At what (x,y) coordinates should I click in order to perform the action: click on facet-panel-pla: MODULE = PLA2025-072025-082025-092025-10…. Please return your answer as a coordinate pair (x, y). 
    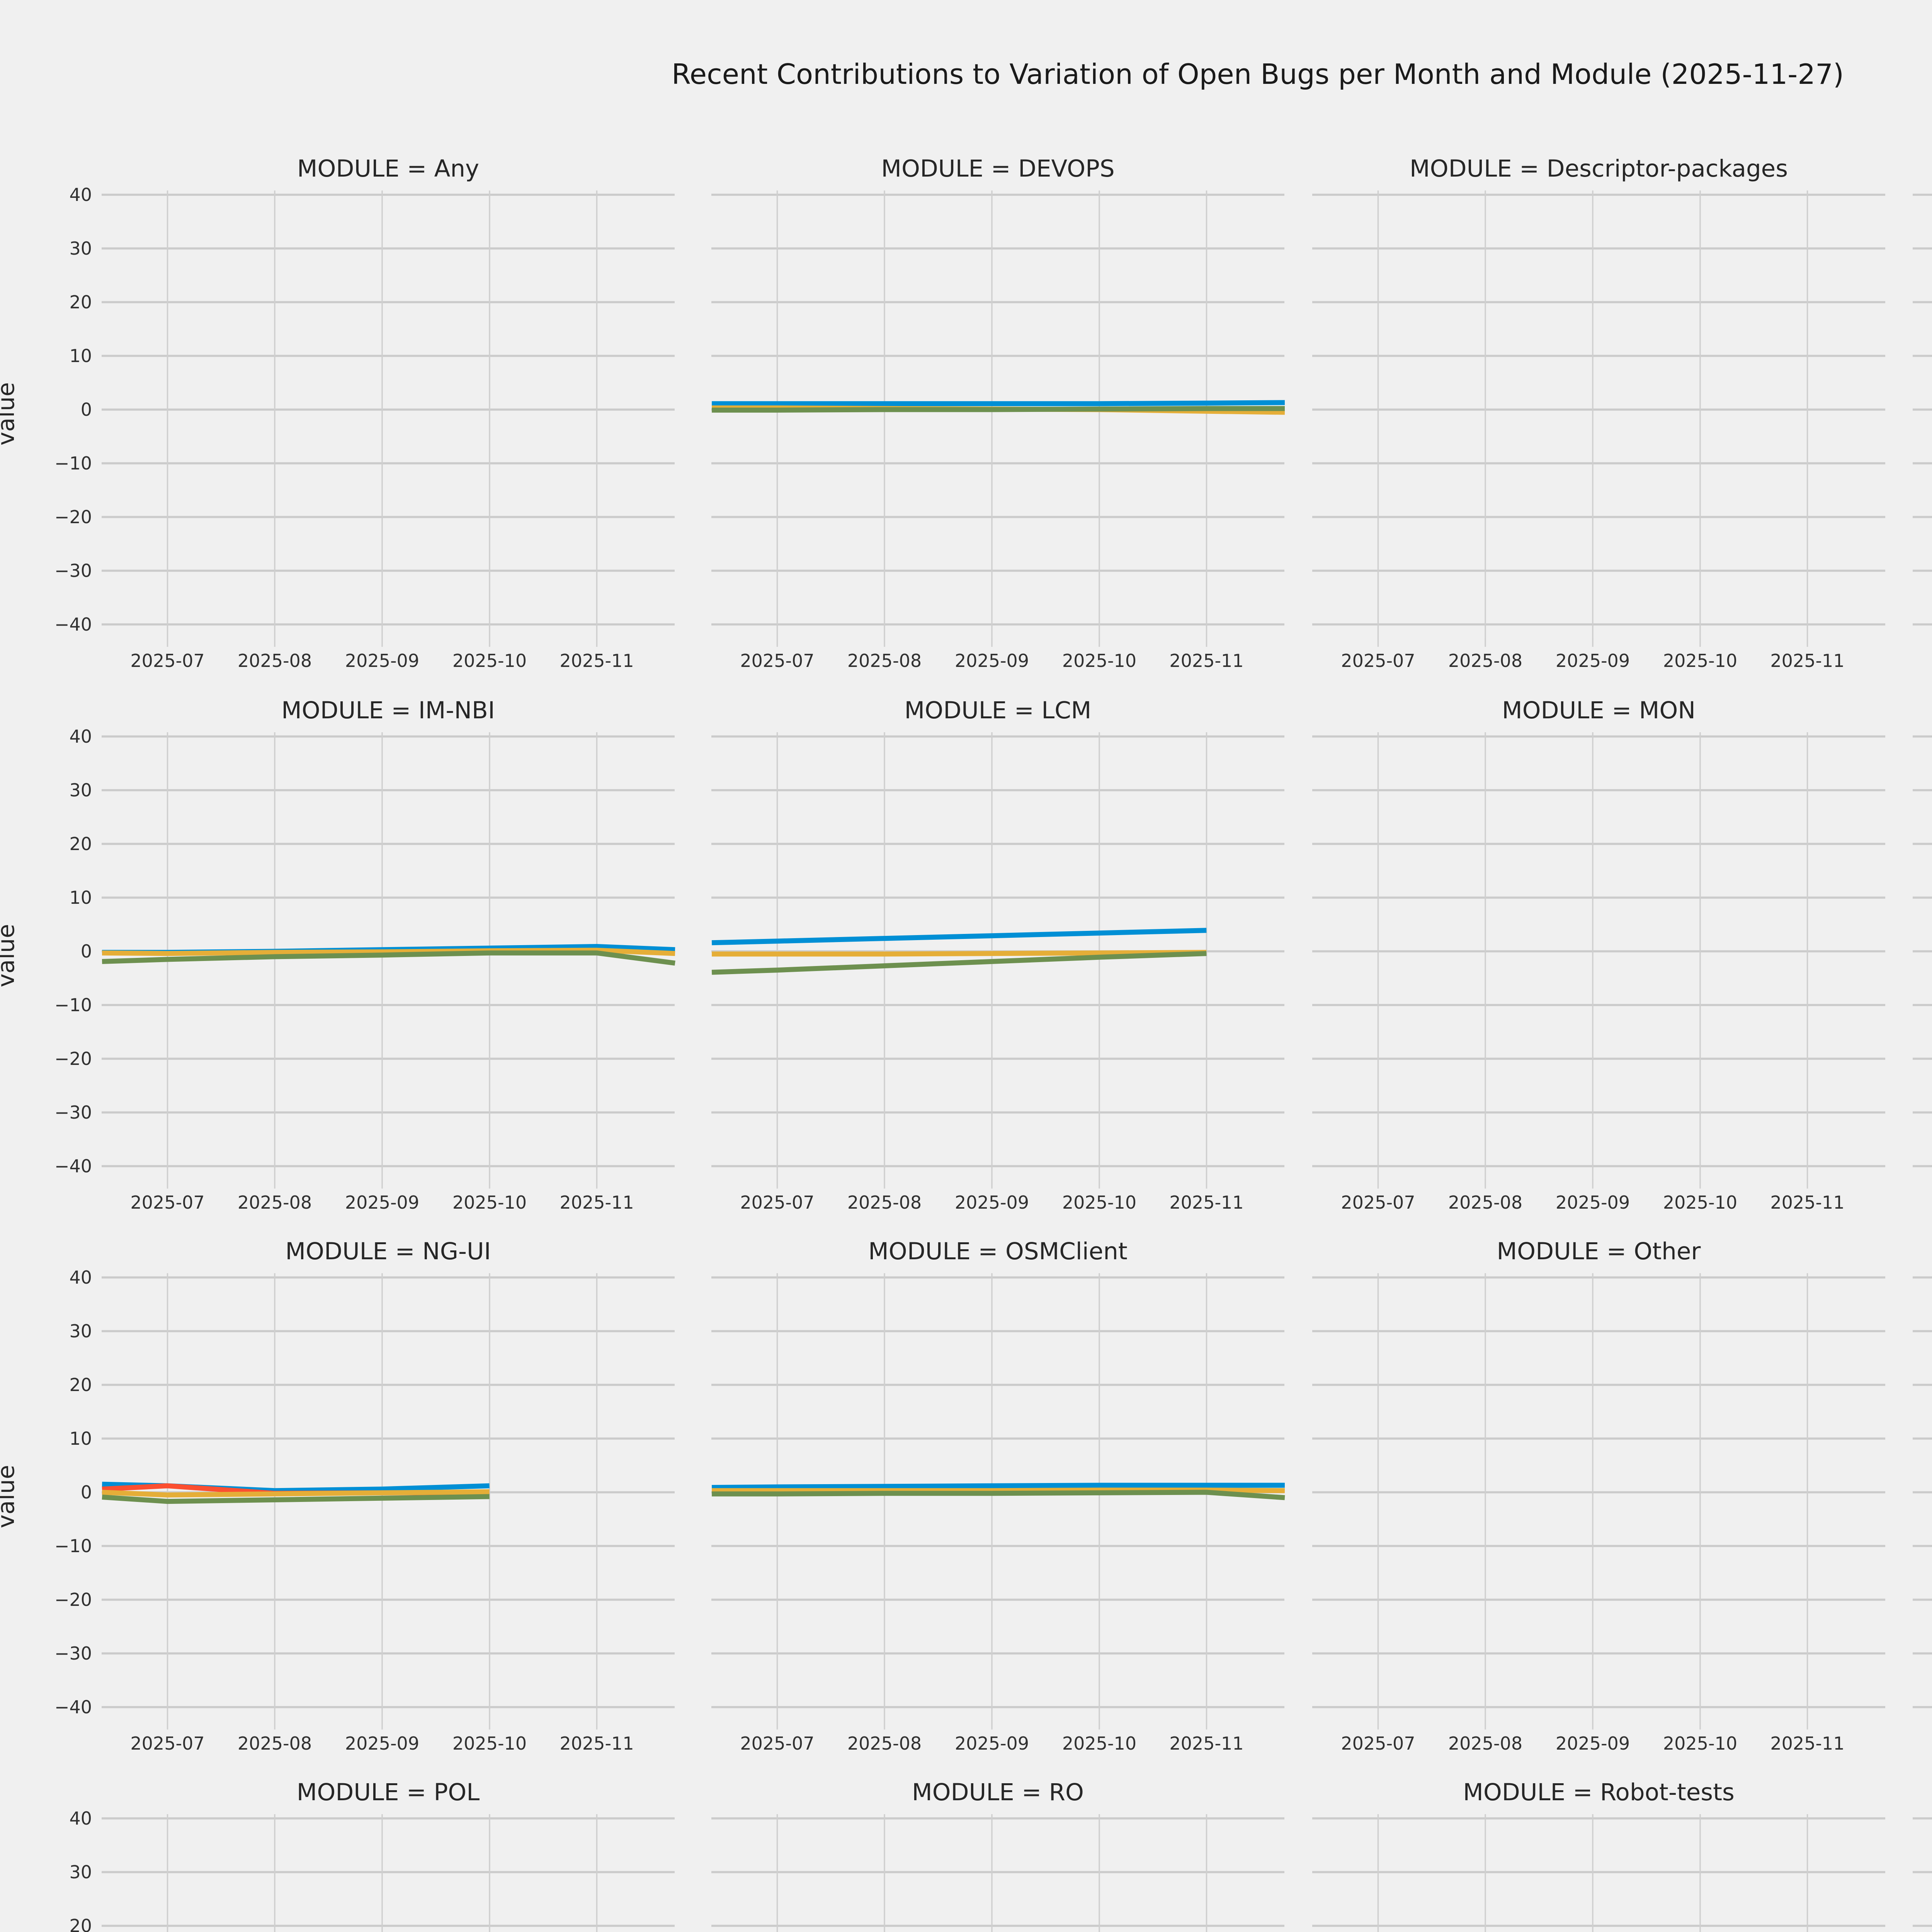
    Looking at the image, I should click on (1923, 1497).